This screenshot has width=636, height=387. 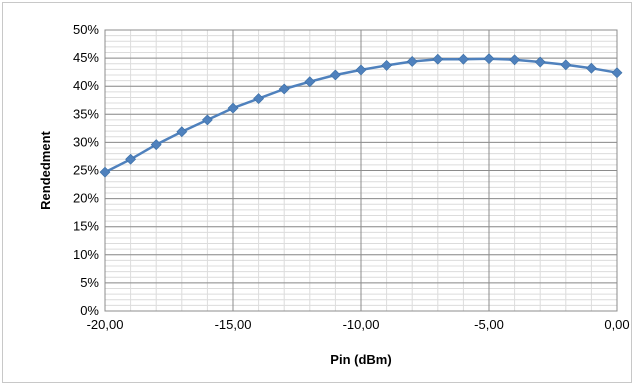 What do you see at coordinates (86, 141) in the screenshot?
I see `y-tick-label: 30%` at bounding box center [86, 141].